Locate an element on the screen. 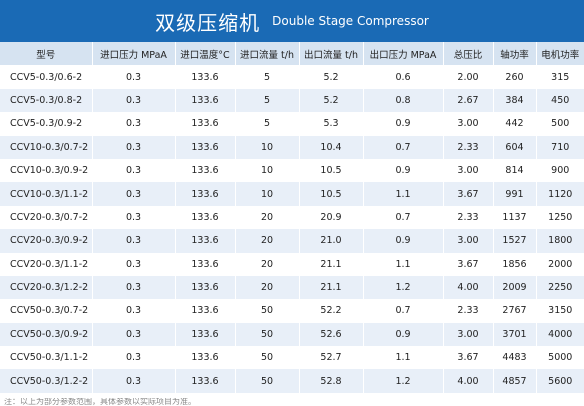 This screenshot has width=584, height=406. column-header-model: 型号 is located at coordinates (46, 54).